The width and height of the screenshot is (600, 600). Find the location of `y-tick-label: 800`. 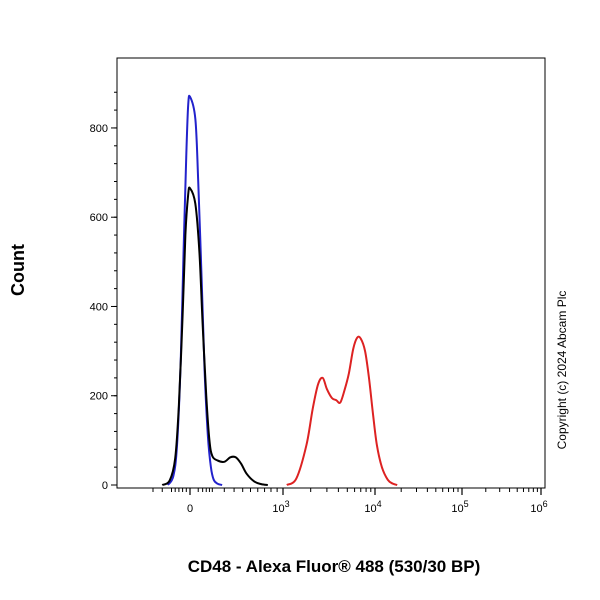

y-tick-label: 800 is located at coordinates (99, 129).